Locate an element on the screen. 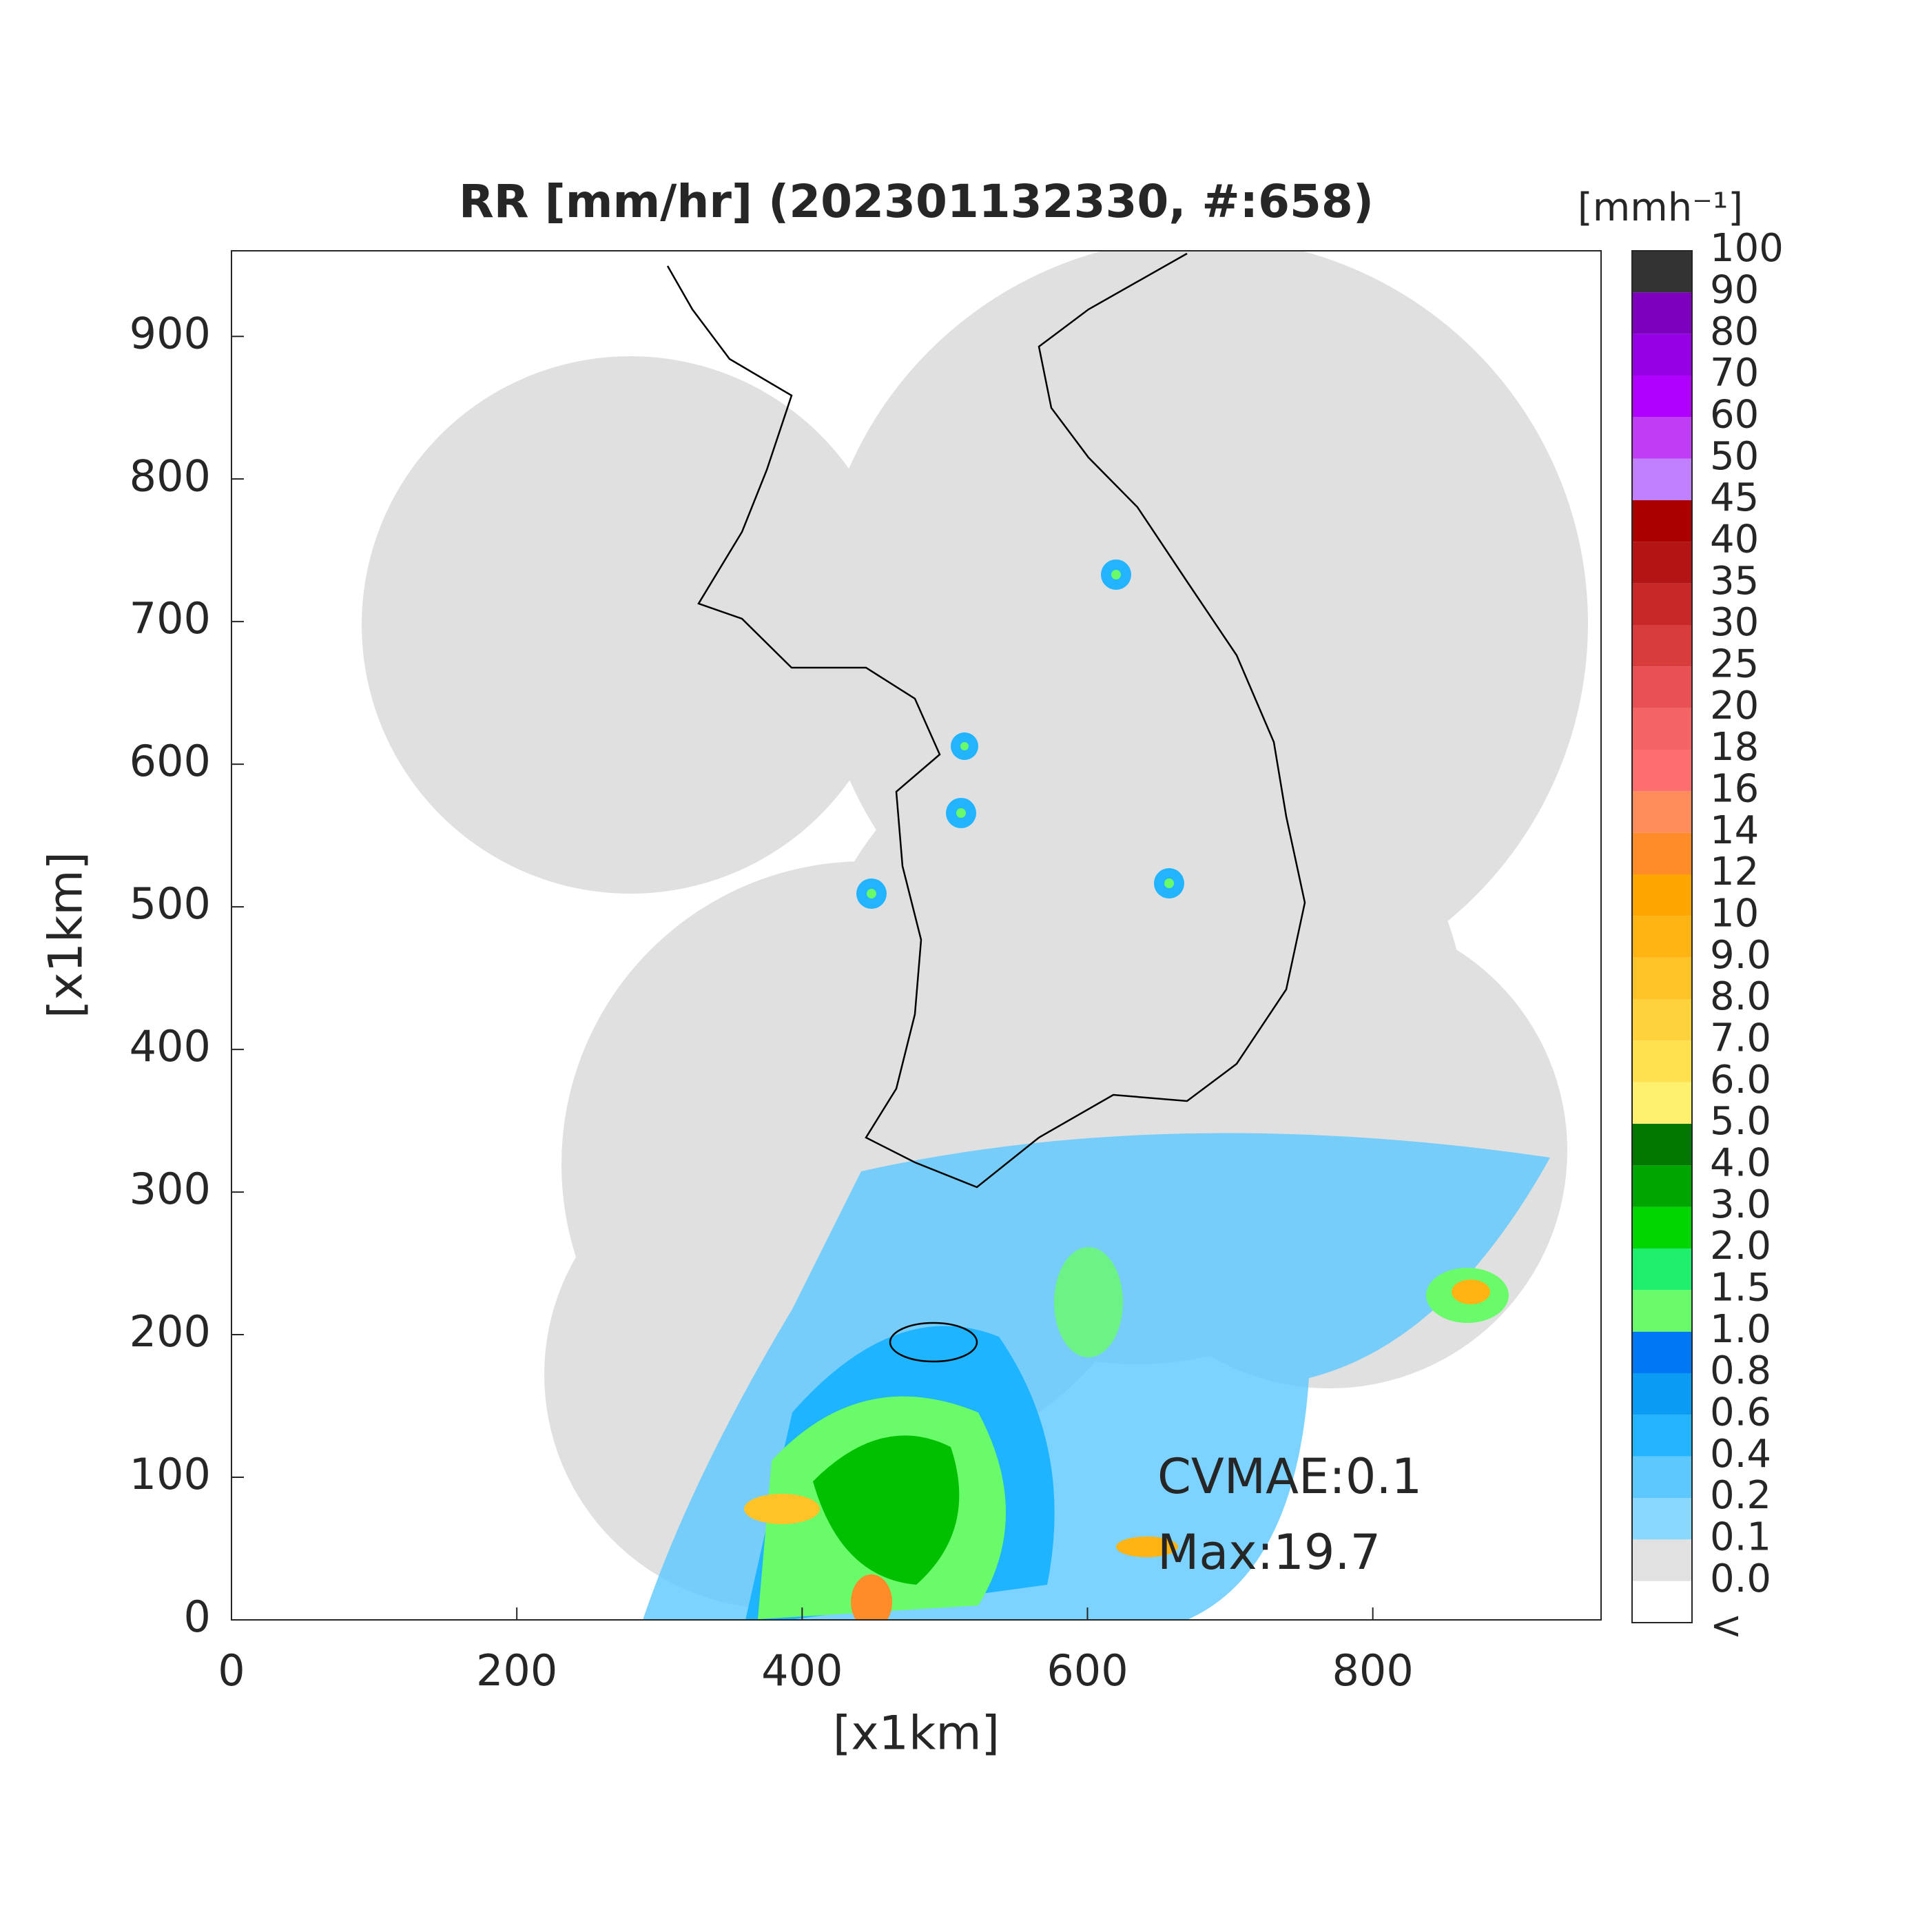  colorbar-label: 0.8 is located at coordinates (1740, 1370).